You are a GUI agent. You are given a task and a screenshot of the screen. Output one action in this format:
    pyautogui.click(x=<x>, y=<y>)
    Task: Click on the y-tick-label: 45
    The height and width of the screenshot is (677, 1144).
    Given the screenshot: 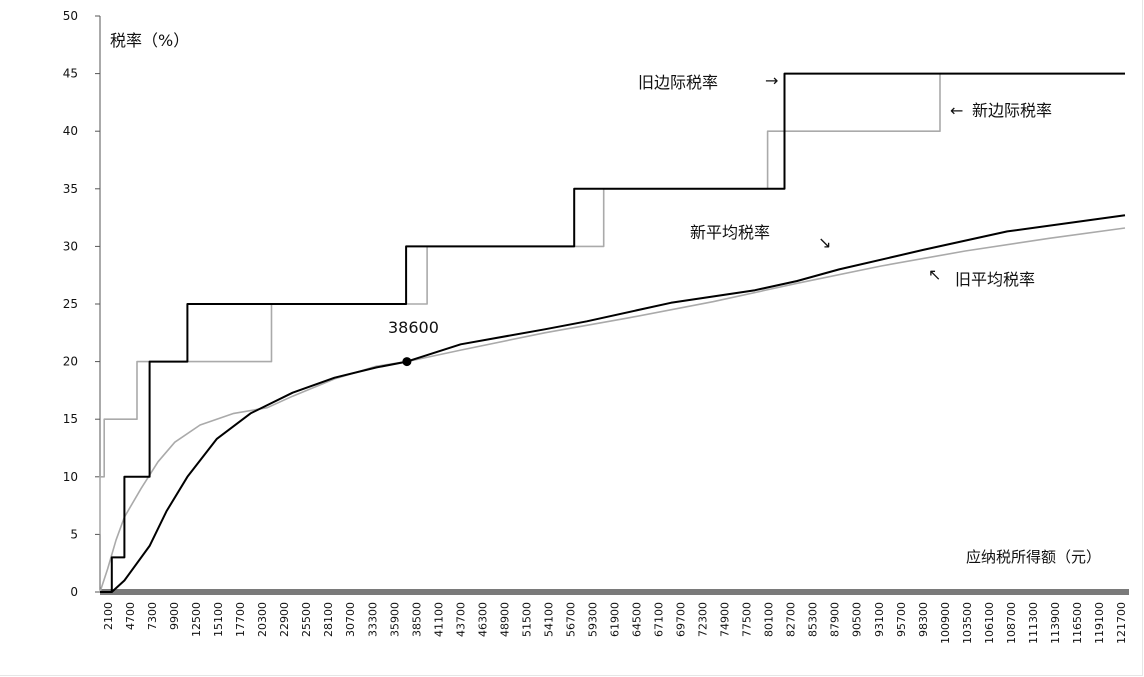 What is the action you would take?
    pyautogui.click(x=70, y=74)
    